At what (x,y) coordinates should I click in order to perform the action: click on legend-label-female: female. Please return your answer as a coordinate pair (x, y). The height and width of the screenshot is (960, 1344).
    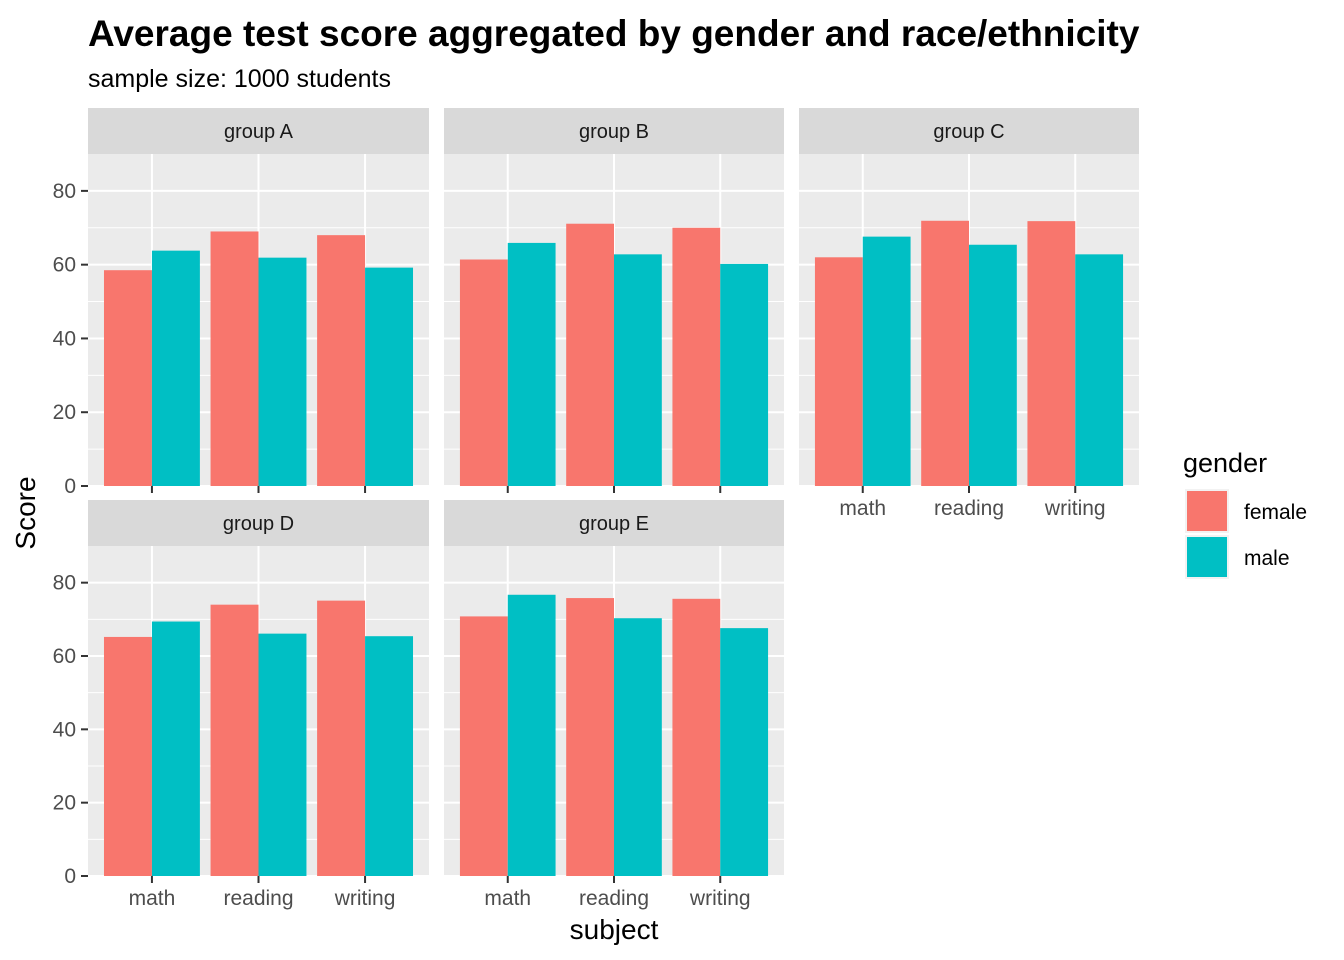
    Looking at the image, I should click on (1275, 512).